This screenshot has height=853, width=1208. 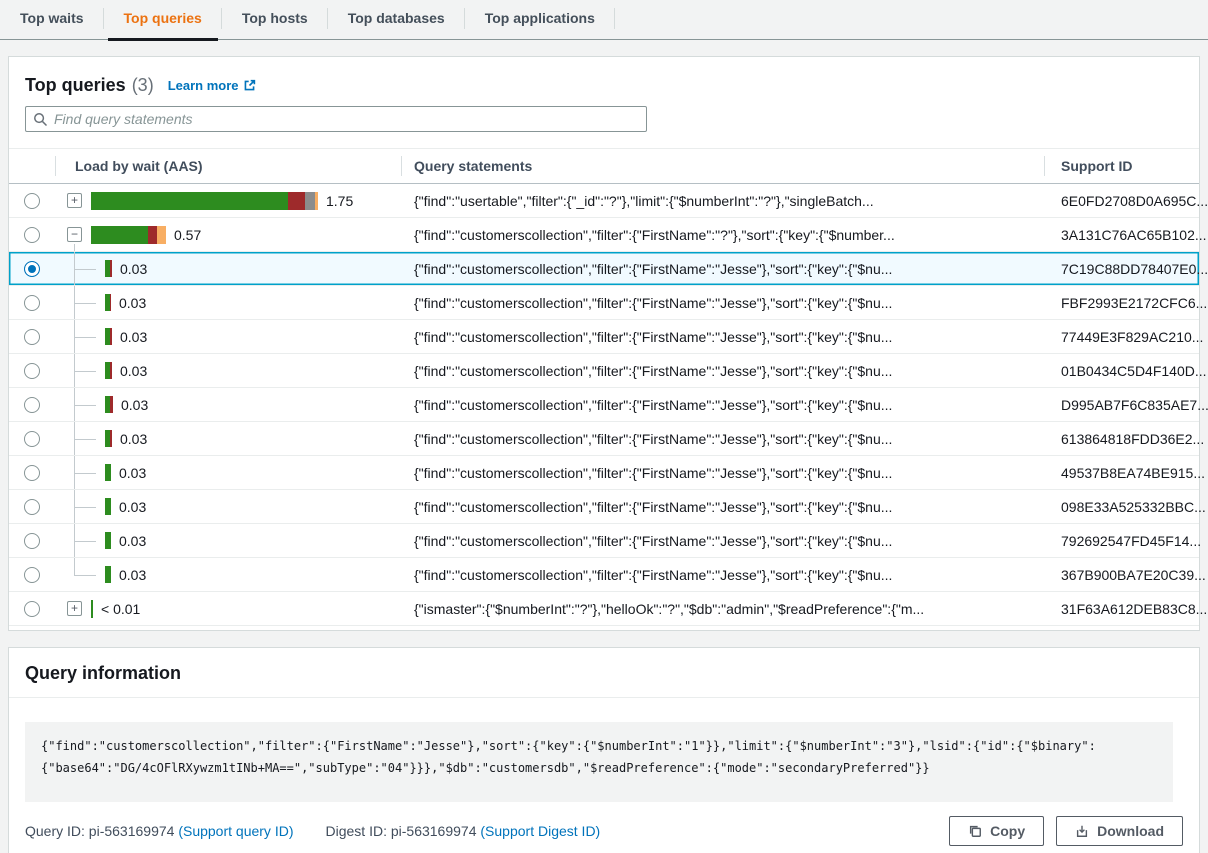 I want to click on wait-segment-gray, so click(x=310, y=200).